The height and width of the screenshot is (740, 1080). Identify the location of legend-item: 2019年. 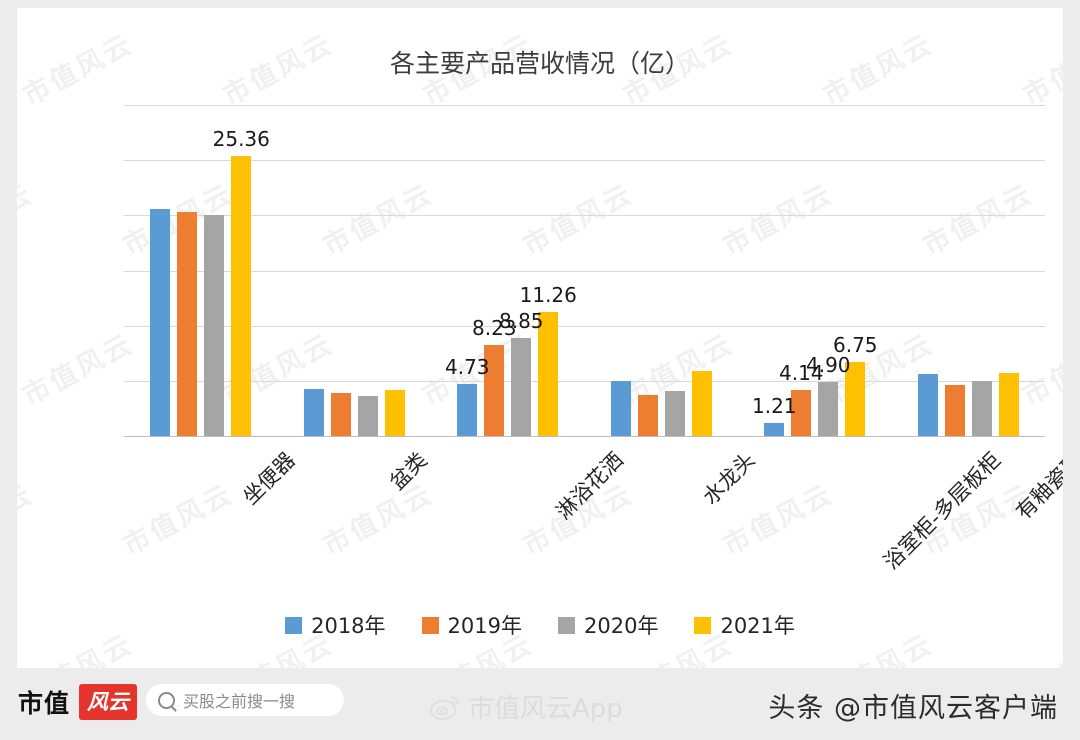
(471, 625).